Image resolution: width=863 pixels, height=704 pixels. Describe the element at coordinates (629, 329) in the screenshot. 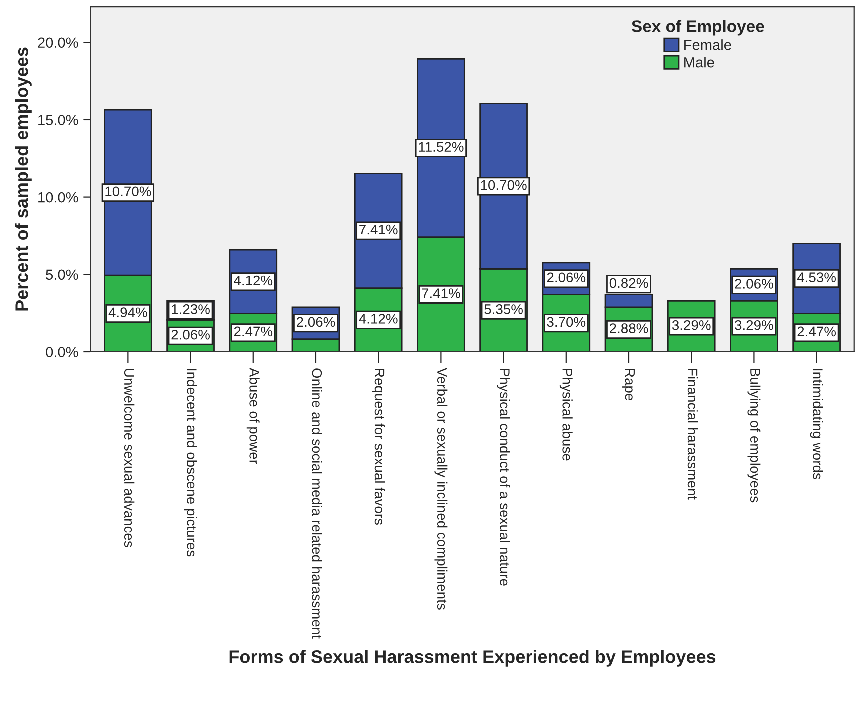

I see `data-label: 2.88%` at that location.